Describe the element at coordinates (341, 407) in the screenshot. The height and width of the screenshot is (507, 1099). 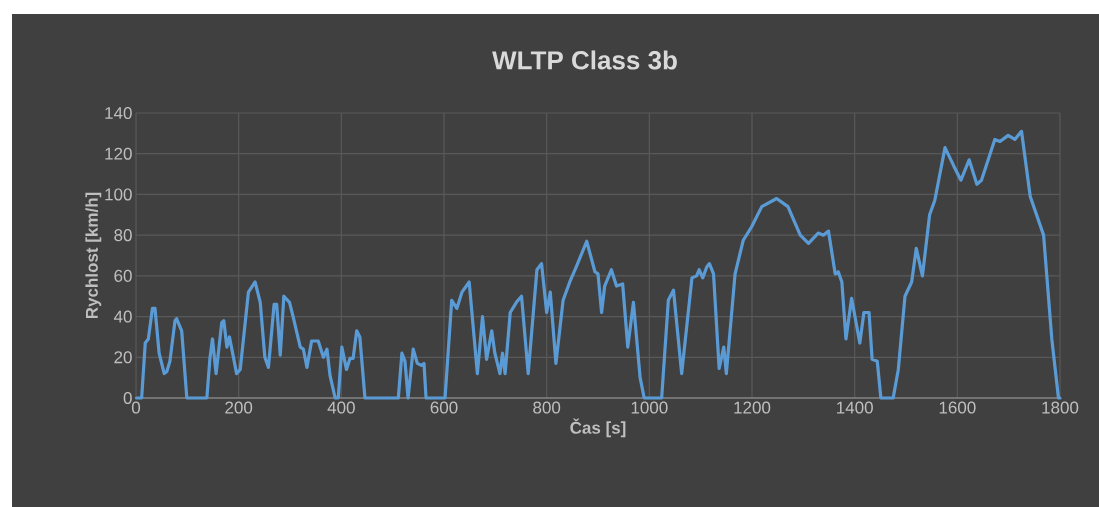
I see `x-tick-label: 400` at that location.